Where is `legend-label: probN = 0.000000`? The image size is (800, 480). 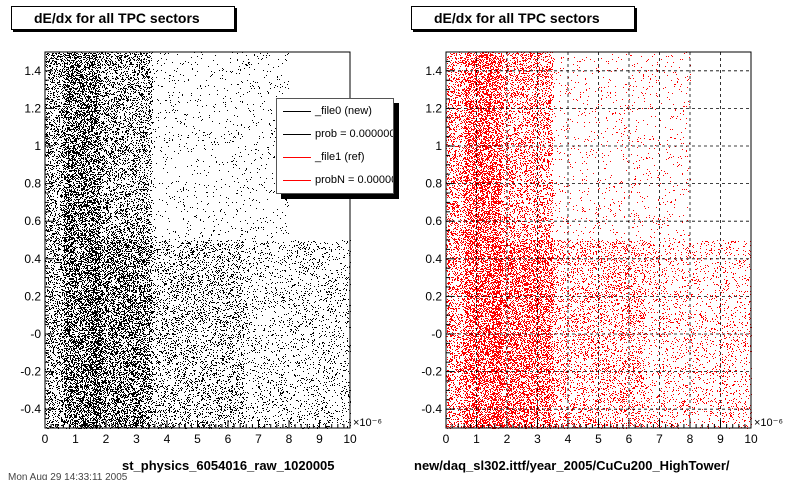 legend-label: probN = 0.000000 is located at coordinates (354, 180).